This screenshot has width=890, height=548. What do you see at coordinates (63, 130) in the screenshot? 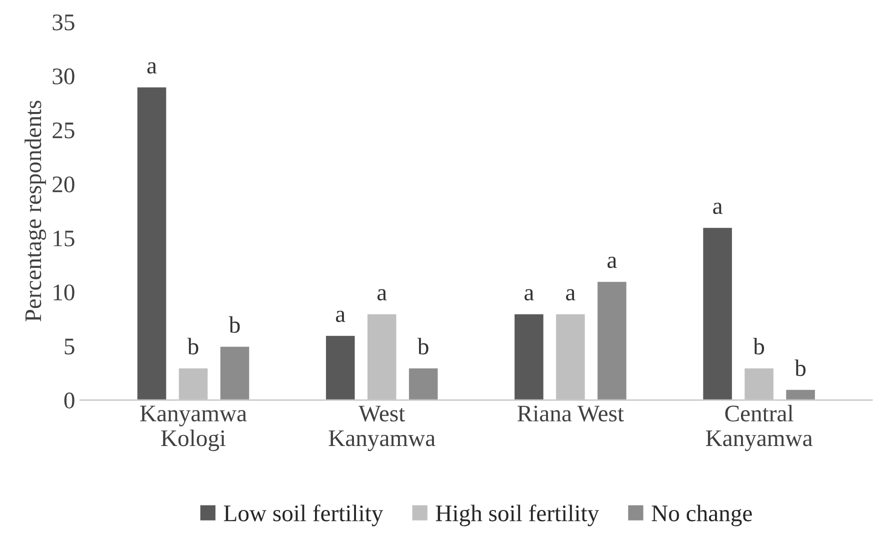
I see `y-tick-label: 25` at bounding box center [63, 130].